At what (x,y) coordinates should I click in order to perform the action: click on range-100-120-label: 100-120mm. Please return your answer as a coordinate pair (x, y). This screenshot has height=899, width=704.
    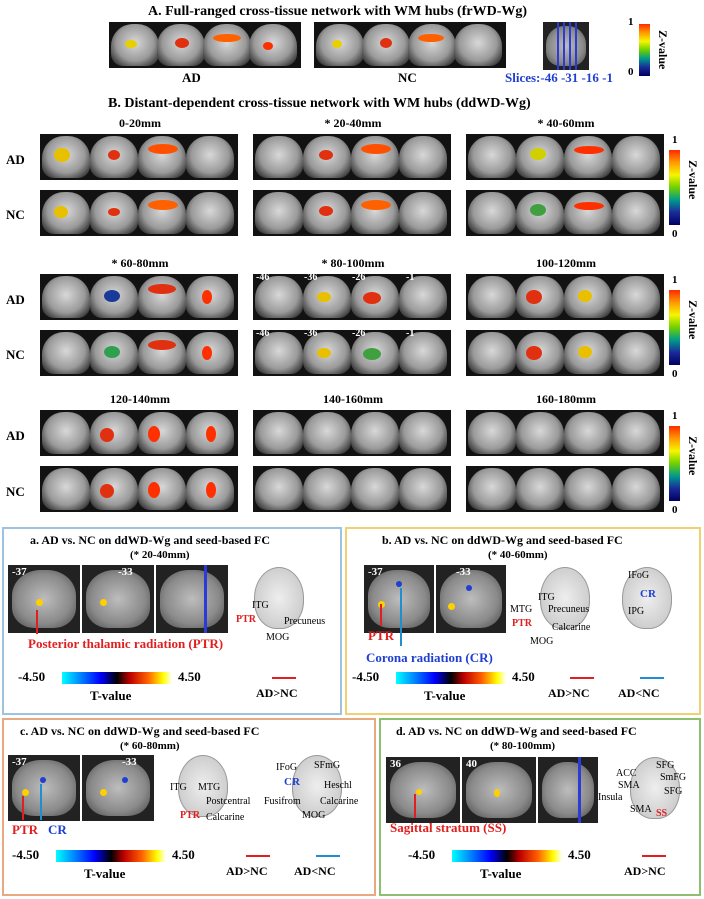
    Looking at the image, I should click on (566, 263).